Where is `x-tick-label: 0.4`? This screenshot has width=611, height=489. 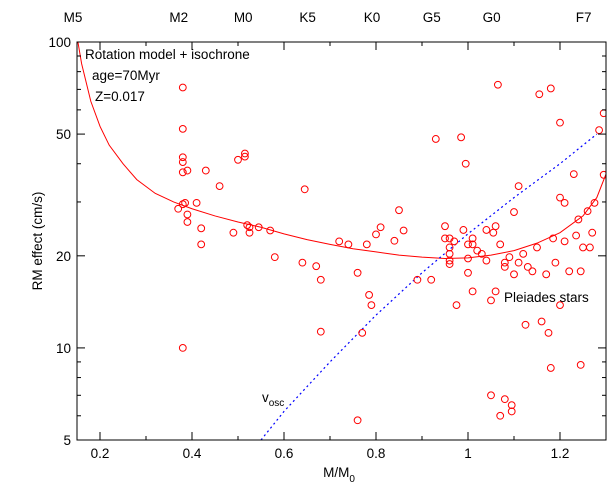 x-tick-label: 0.4 is located at coordinates (192, 453).